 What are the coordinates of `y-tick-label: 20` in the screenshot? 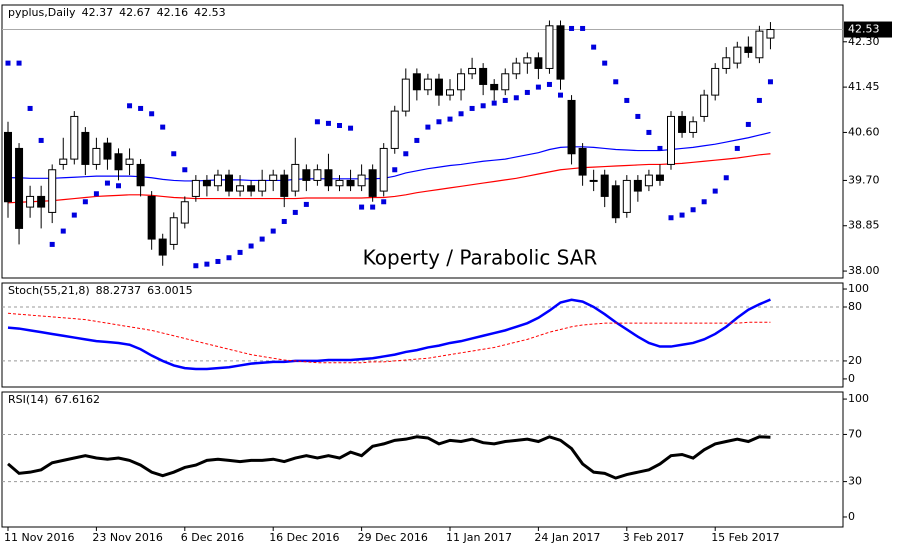 It's located at (855, 360).